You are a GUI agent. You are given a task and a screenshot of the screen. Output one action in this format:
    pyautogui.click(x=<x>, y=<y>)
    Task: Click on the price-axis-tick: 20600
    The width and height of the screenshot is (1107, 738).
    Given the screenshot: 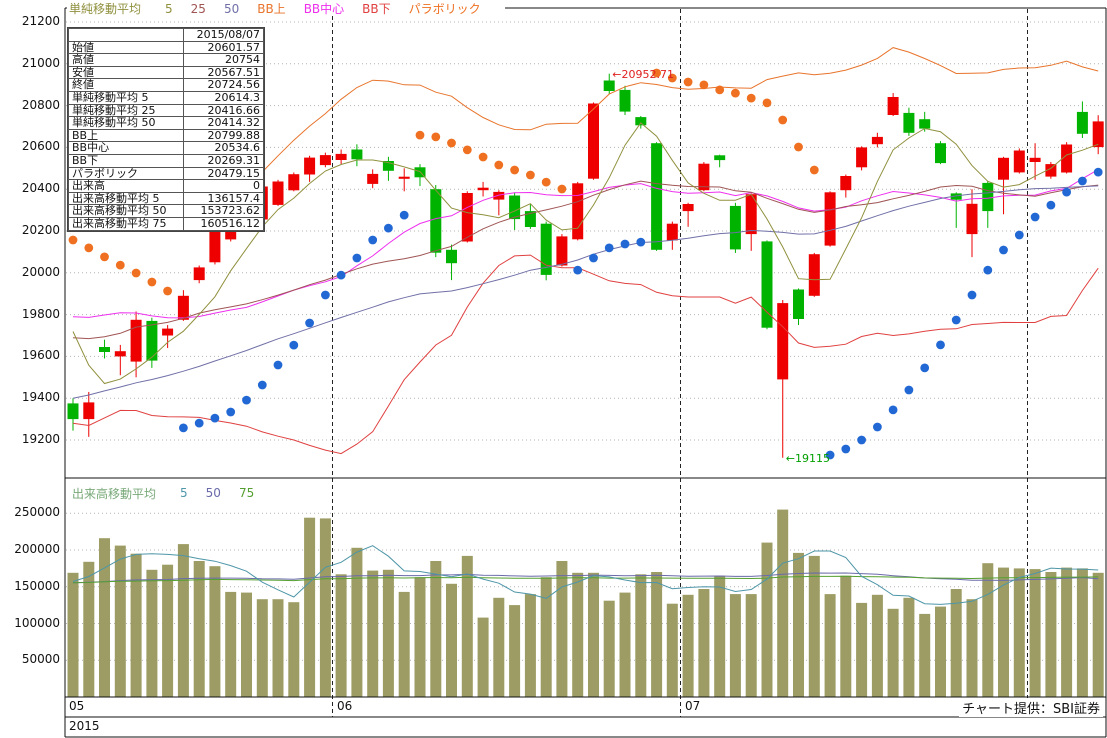 What is the action you would take?
    pyautogui.click(x=40, y=146)
    